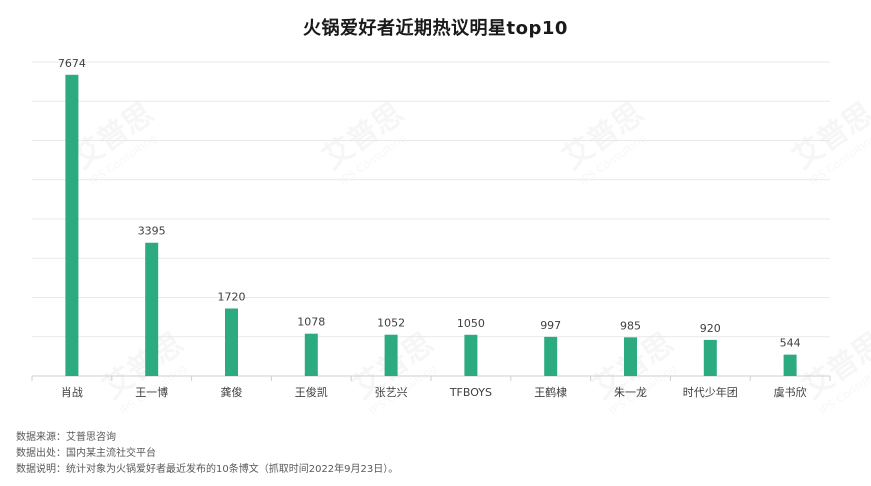 This screenshot has width=871, height=486. What do you see at coordinates (550, 325) in the screenshot?
I see `data-label: 997` at bounding box center [550, 325].